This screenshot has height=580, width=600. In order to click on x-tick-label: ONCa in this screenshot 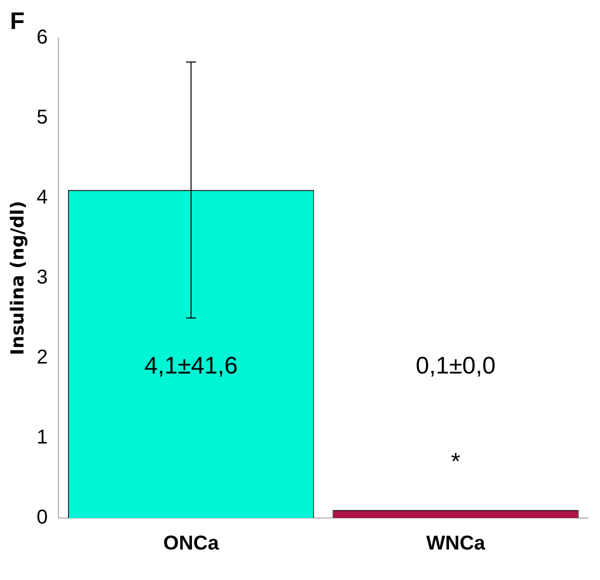, I will do `click(191, 543)`.